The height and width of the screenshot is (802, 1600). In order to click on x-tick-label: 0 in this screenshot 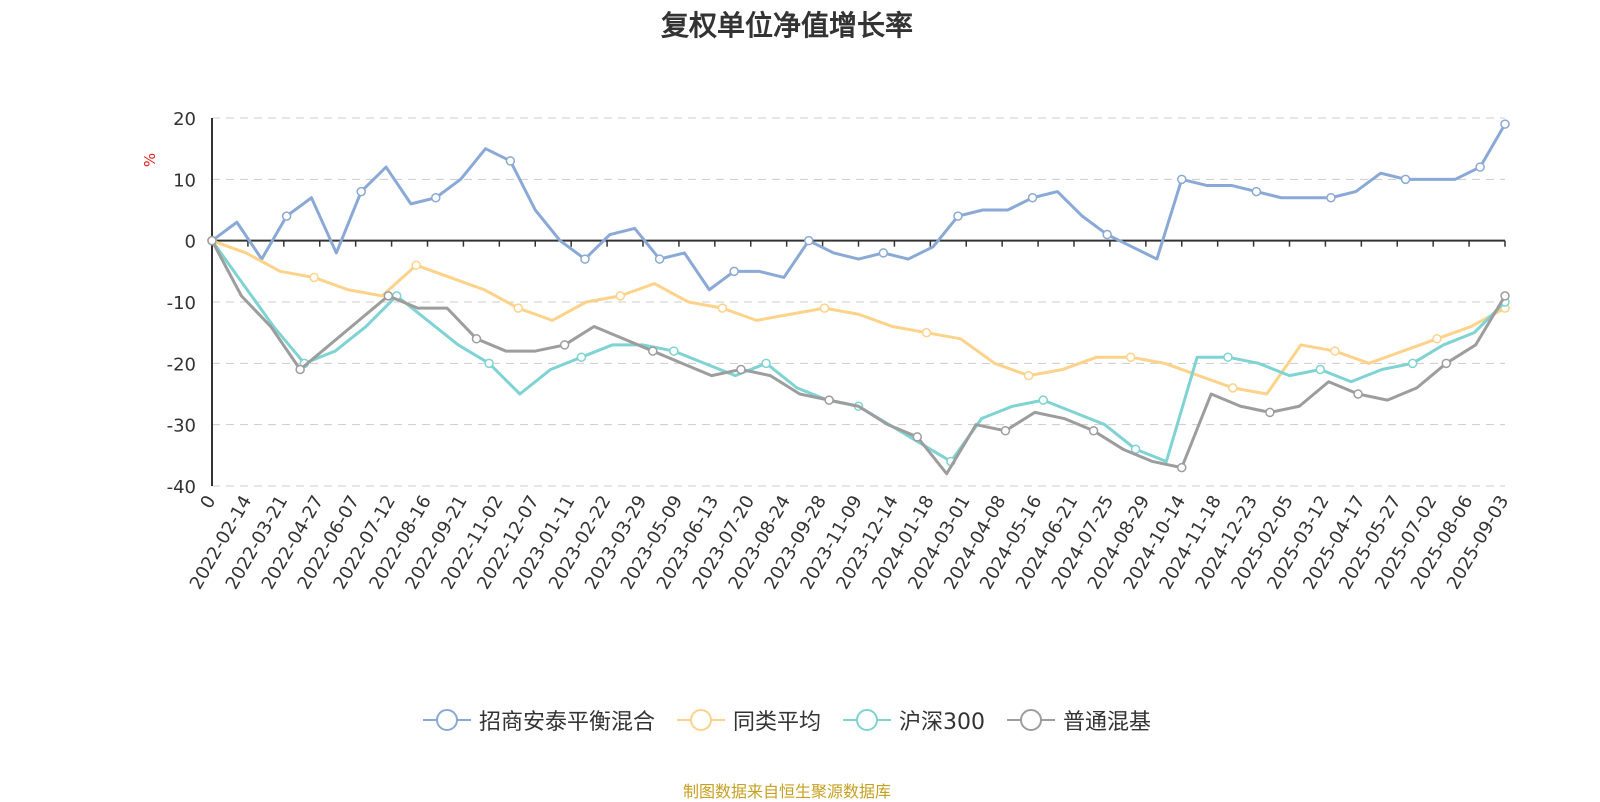, I will do `click(208, 502)`.